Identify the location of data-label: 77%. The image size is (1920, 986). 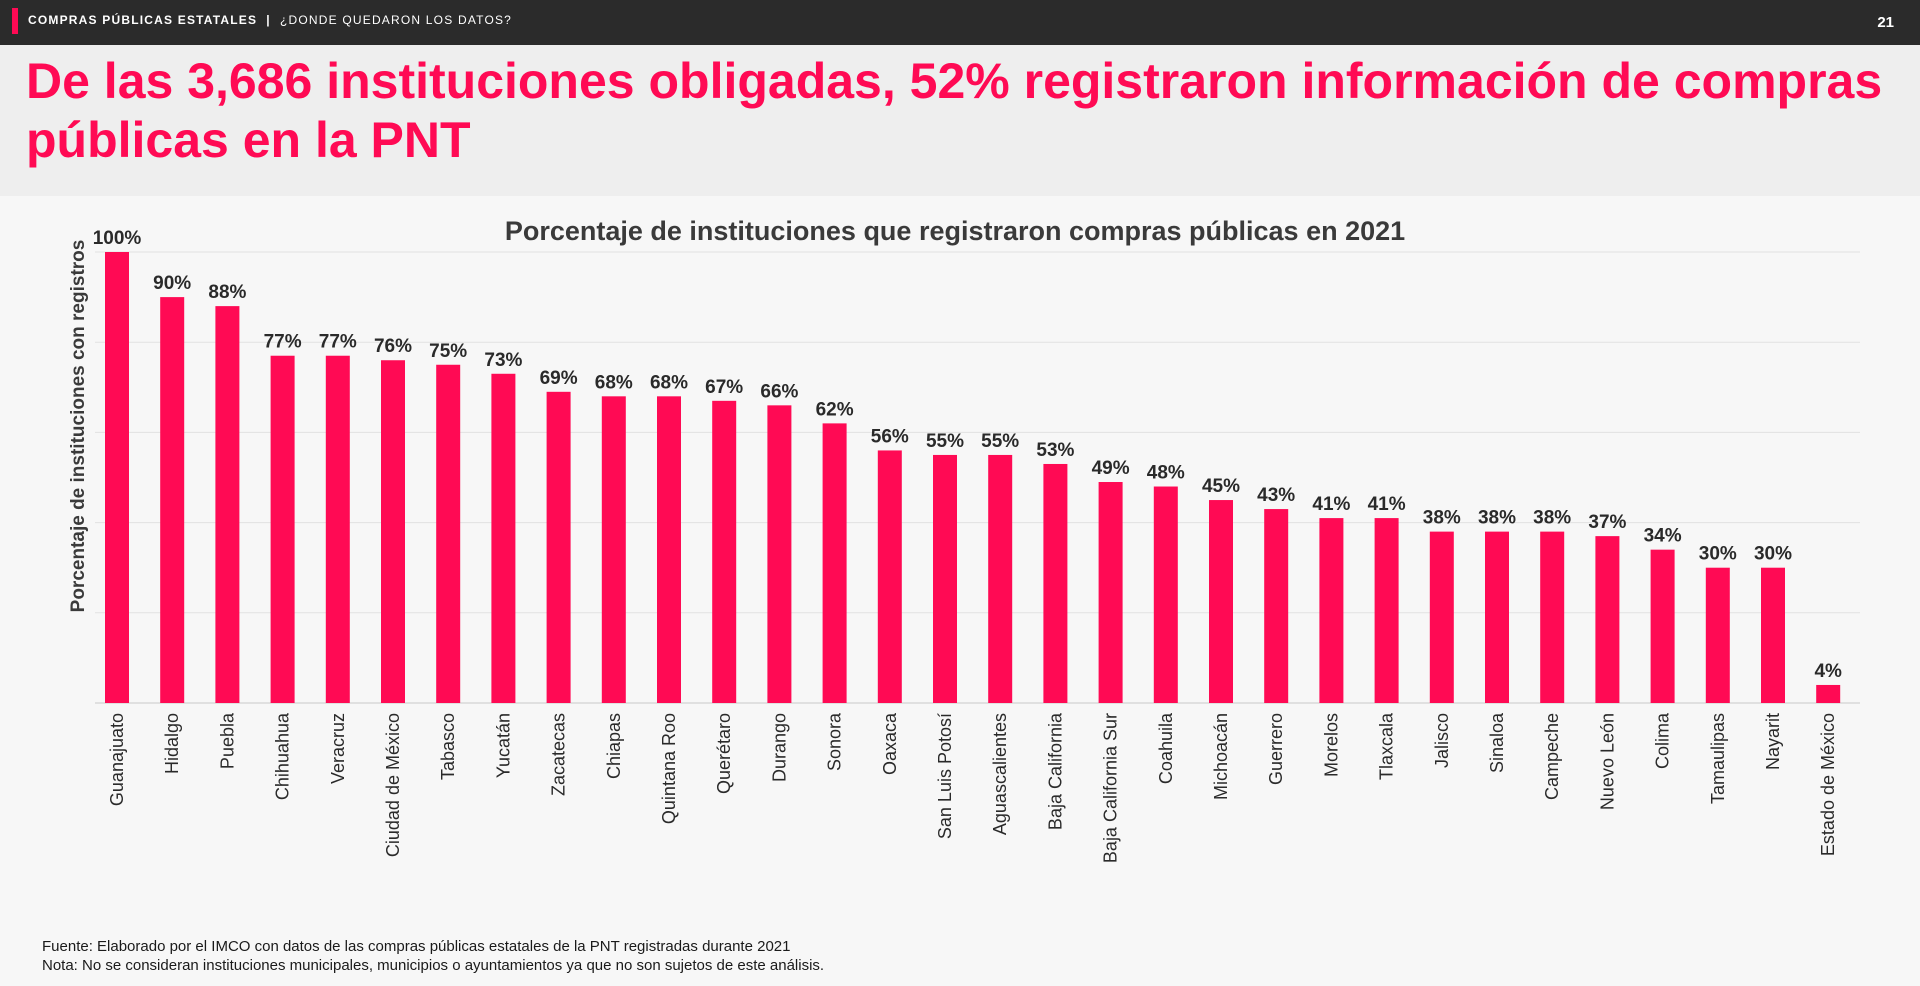
(338, 342).